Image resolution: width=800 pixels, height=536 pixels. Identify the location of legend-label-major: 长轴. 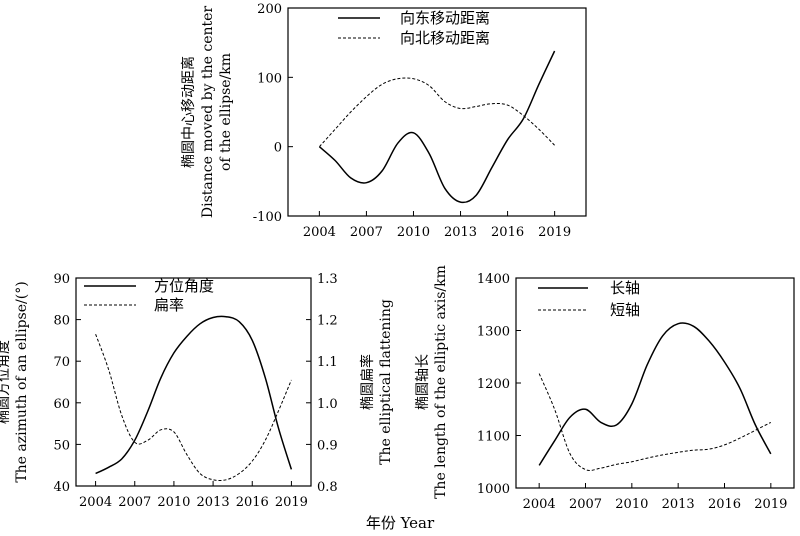
(625, 288).